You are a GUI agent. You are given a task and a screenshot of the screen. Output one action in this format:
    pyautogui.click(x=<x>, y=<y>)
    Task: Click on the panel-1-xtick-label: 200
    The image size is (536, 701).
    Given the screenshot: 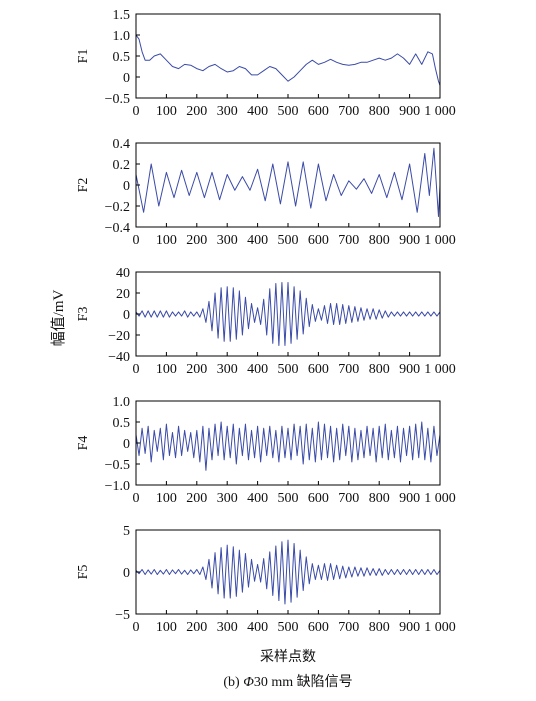 What is the action you would take?
    pyautogui.click(x=196, y=111)
    